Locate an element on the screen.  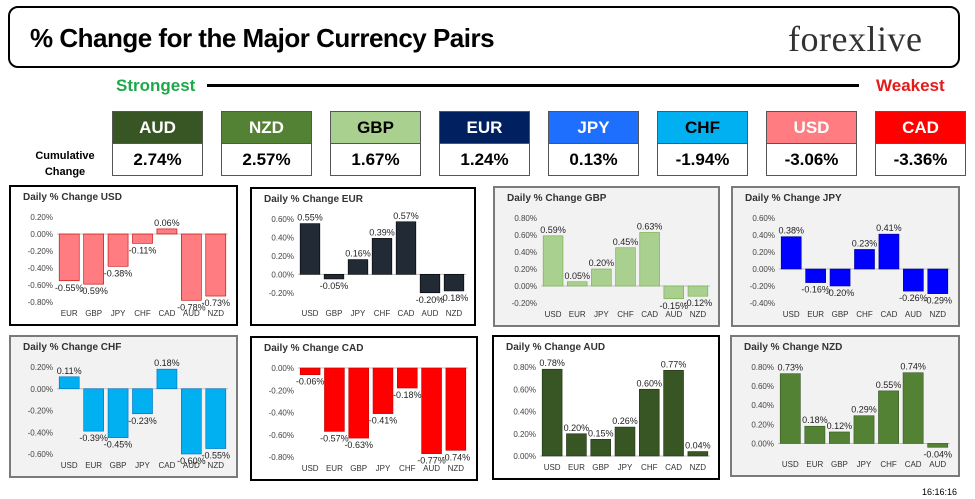
currency-value-cad: -3.36% is located at coordinates (920, 160).